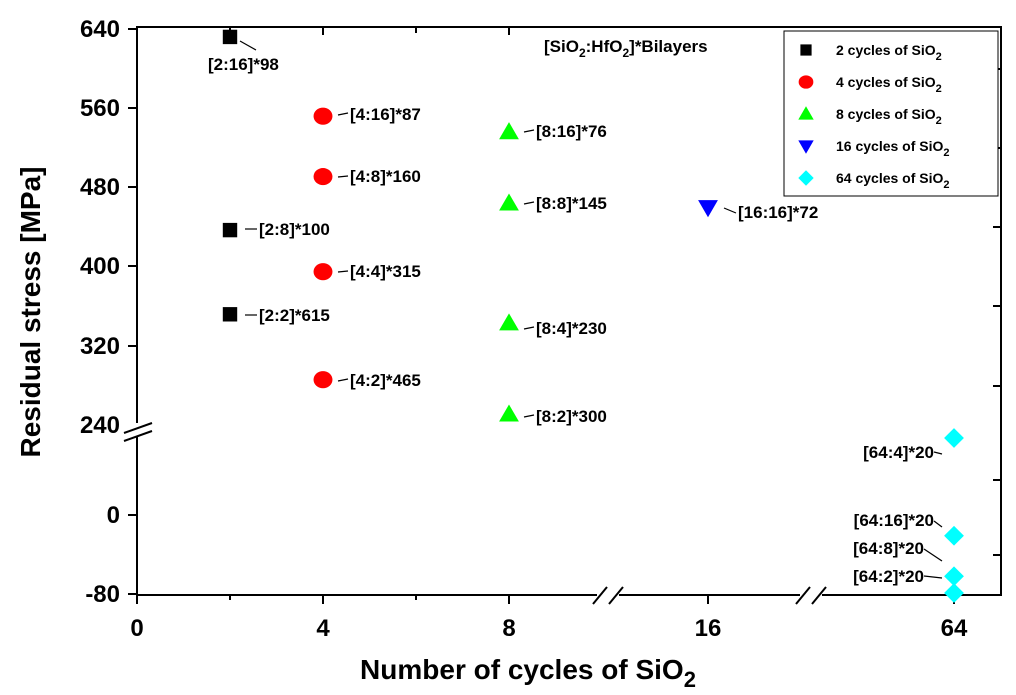 The height and width of the screenshot is (695, 1016). Describe the element at coordinates (508, 628) in the screenshot. I see `x-tick-label: 8` at that location.